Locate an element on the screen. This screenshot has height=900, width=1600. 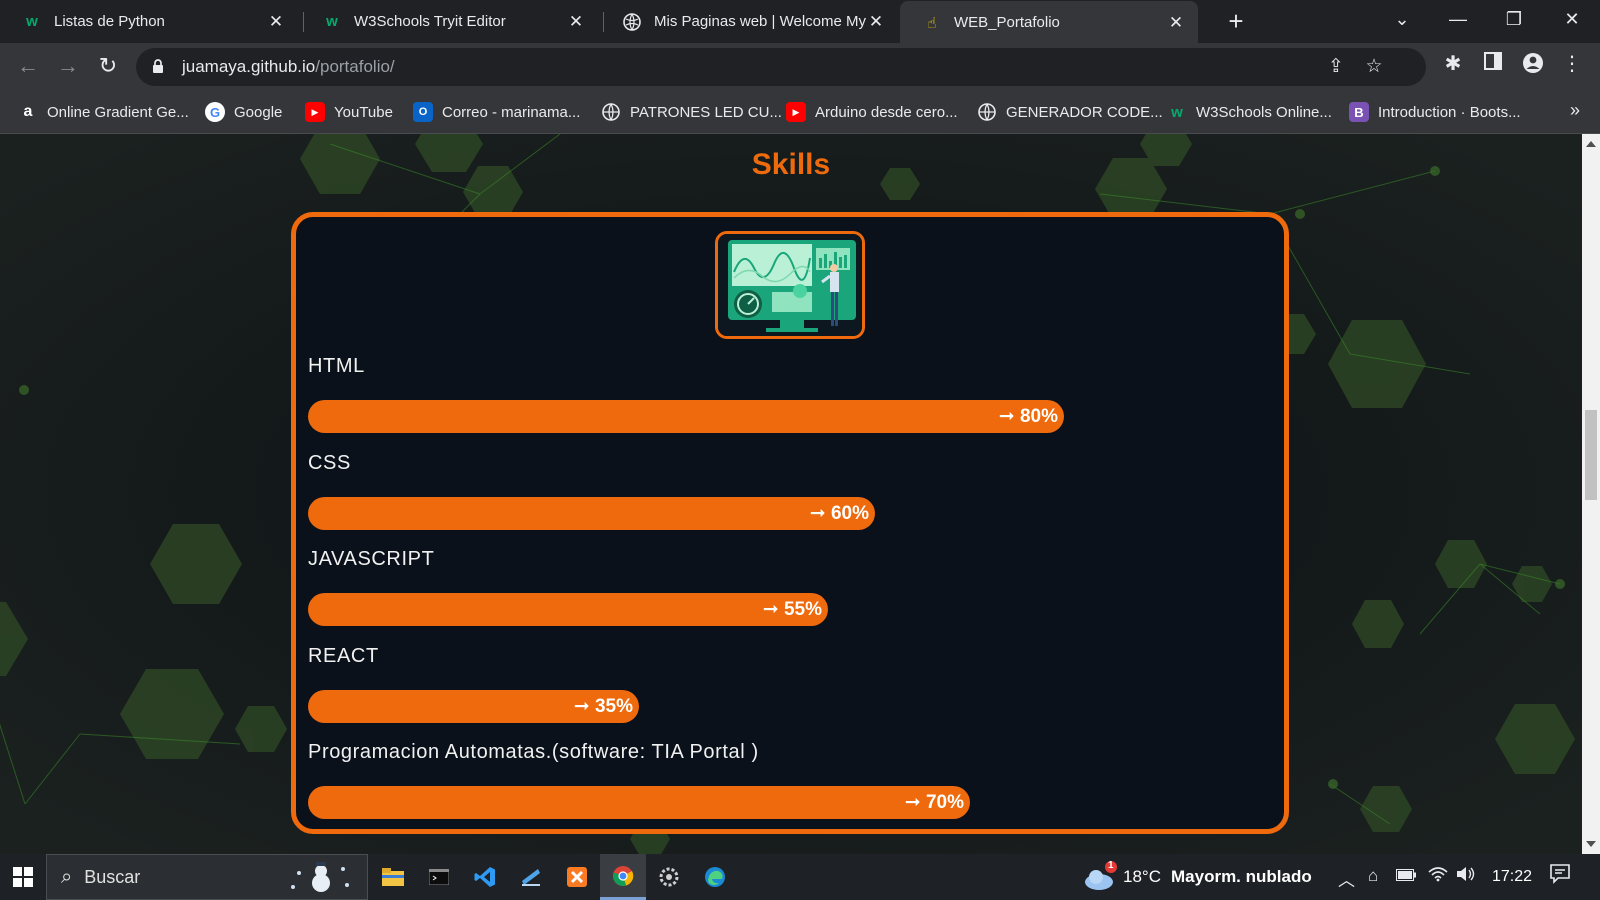
weather-cloud-icon: 1 is located at coordinates (1100, 878).